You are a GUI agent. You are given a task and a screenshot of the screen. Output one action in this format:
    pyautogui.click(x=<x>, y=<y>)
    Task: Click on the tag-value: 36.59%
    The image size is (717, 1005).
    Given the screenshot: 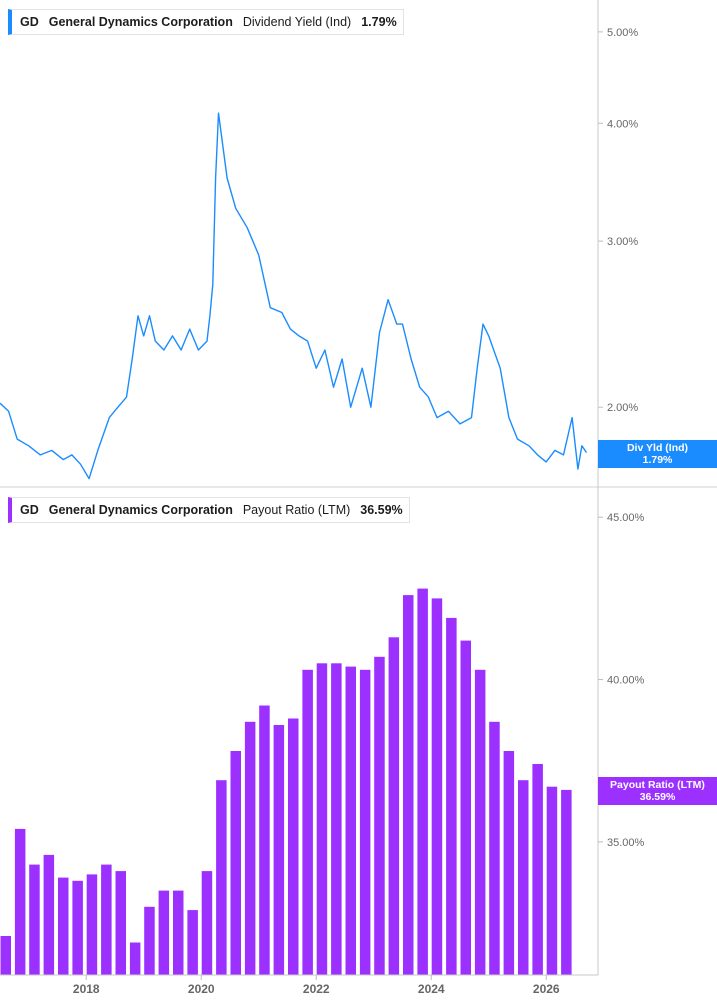 What is the action you would take?
    pyautogui.click(x=657, y=796)
    